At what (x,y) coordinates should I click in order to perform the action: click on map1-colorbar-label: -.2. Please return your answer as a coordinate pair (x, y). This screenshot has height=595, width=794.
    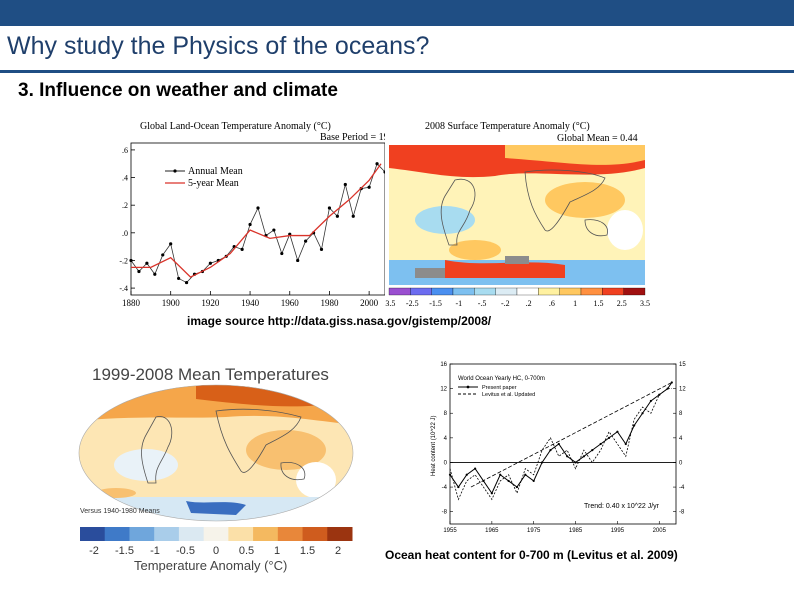
    Looking at the image, I should click on (505, 303).